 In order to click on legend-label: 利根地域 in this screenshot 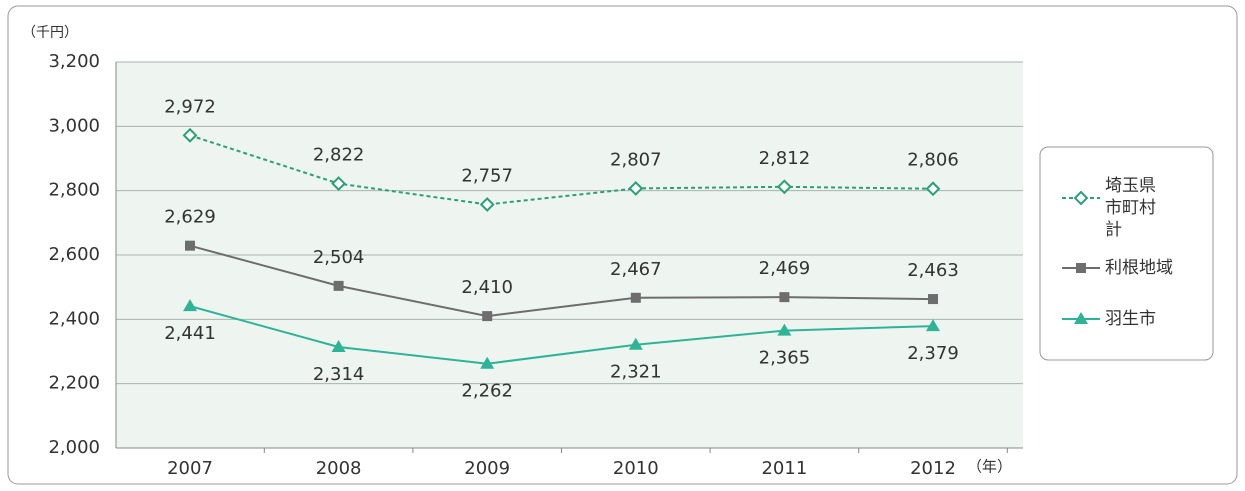, I will do `click(1139, 268)`.